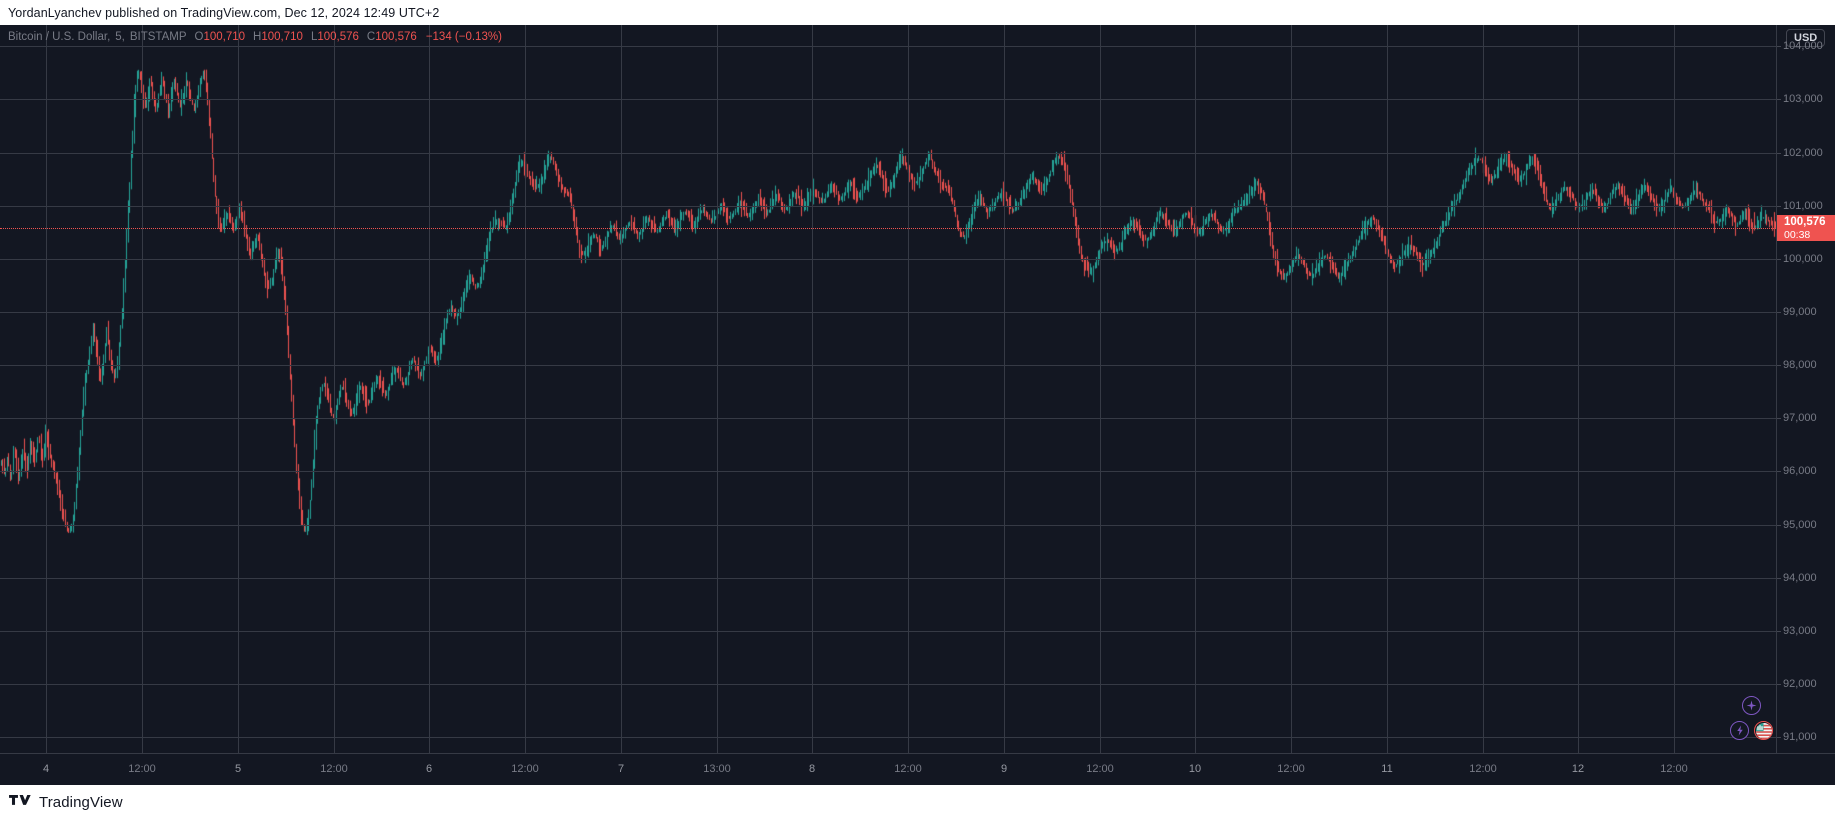 The image size is (1835, 819). I want to click on time-tick: 13:00, so click(717, 769).